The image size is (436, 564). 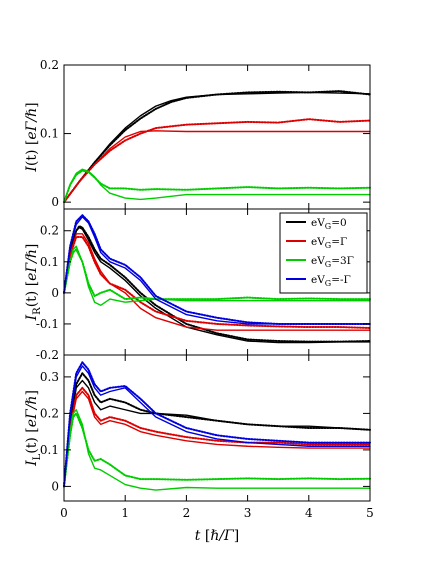 I want to click on x-tick-label: 2, so click(x=187, y=513).